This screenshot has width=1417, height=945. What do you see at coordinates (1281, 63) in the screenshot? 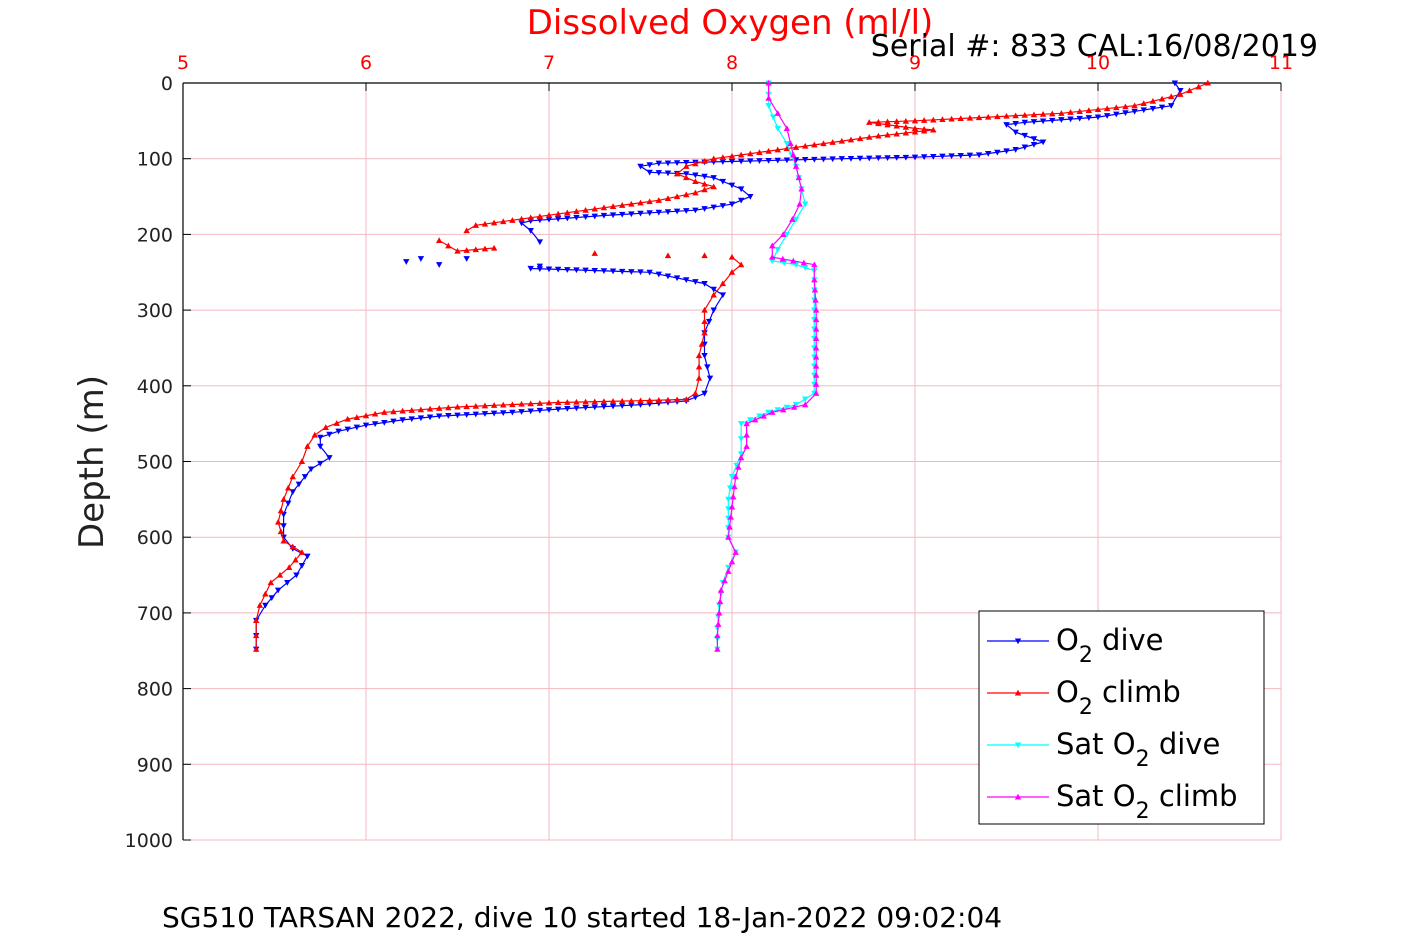
I see `x-tick-label: 11` at bounding box center [1281, 63].